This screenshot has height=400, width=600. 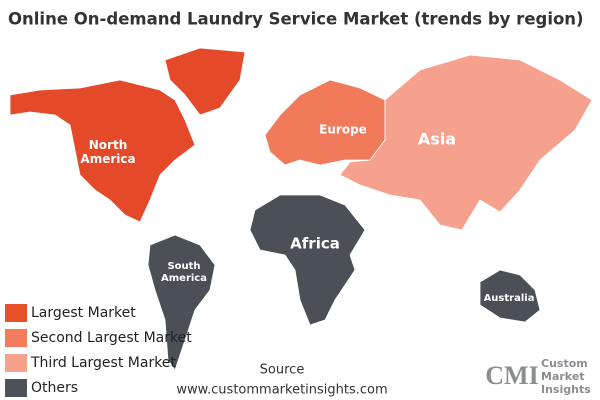 What do you see at coordinates (54, 388) in the screenshot?
I see `legend-label: Others` at bounding box center [54, 388].